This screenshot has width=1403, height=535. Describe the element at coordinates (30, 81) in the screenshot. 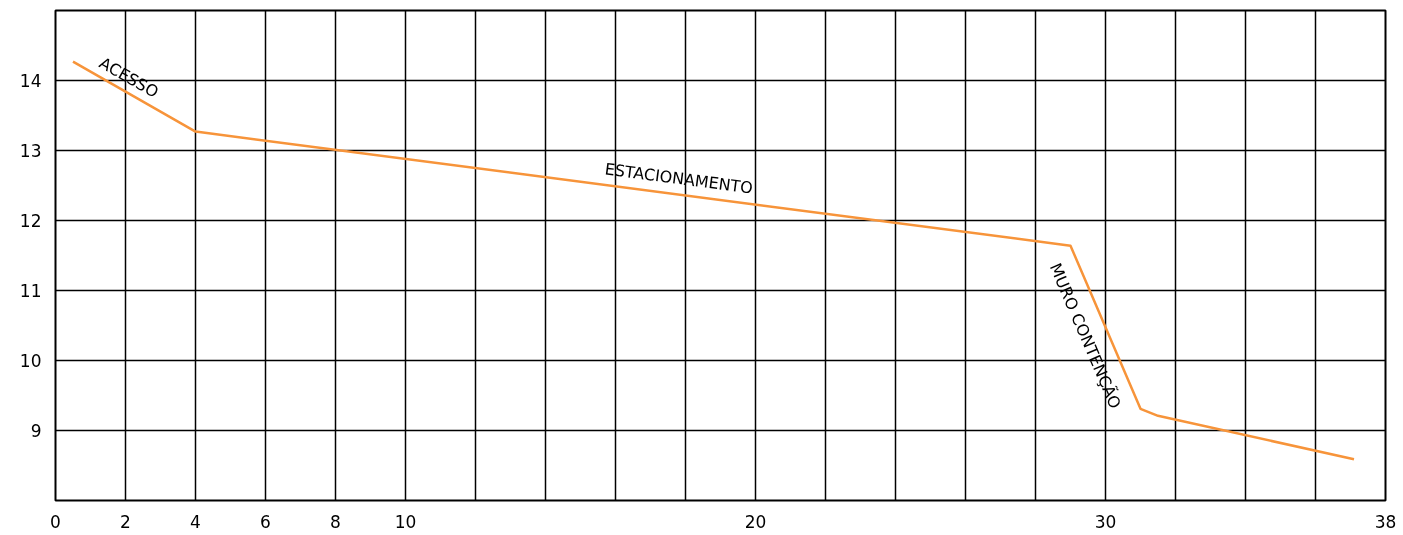

I see `y-tick-label: 14` at that location.